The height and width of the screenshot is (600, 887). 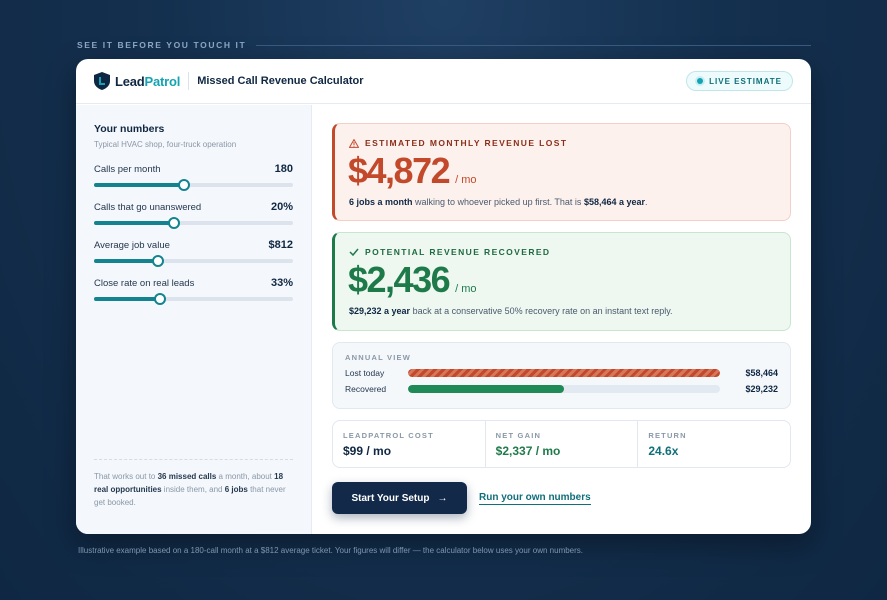 What do you see at coordinates (354, 143) in the screenshot?
I see `warning-icon` at bounding box center [354, 143].